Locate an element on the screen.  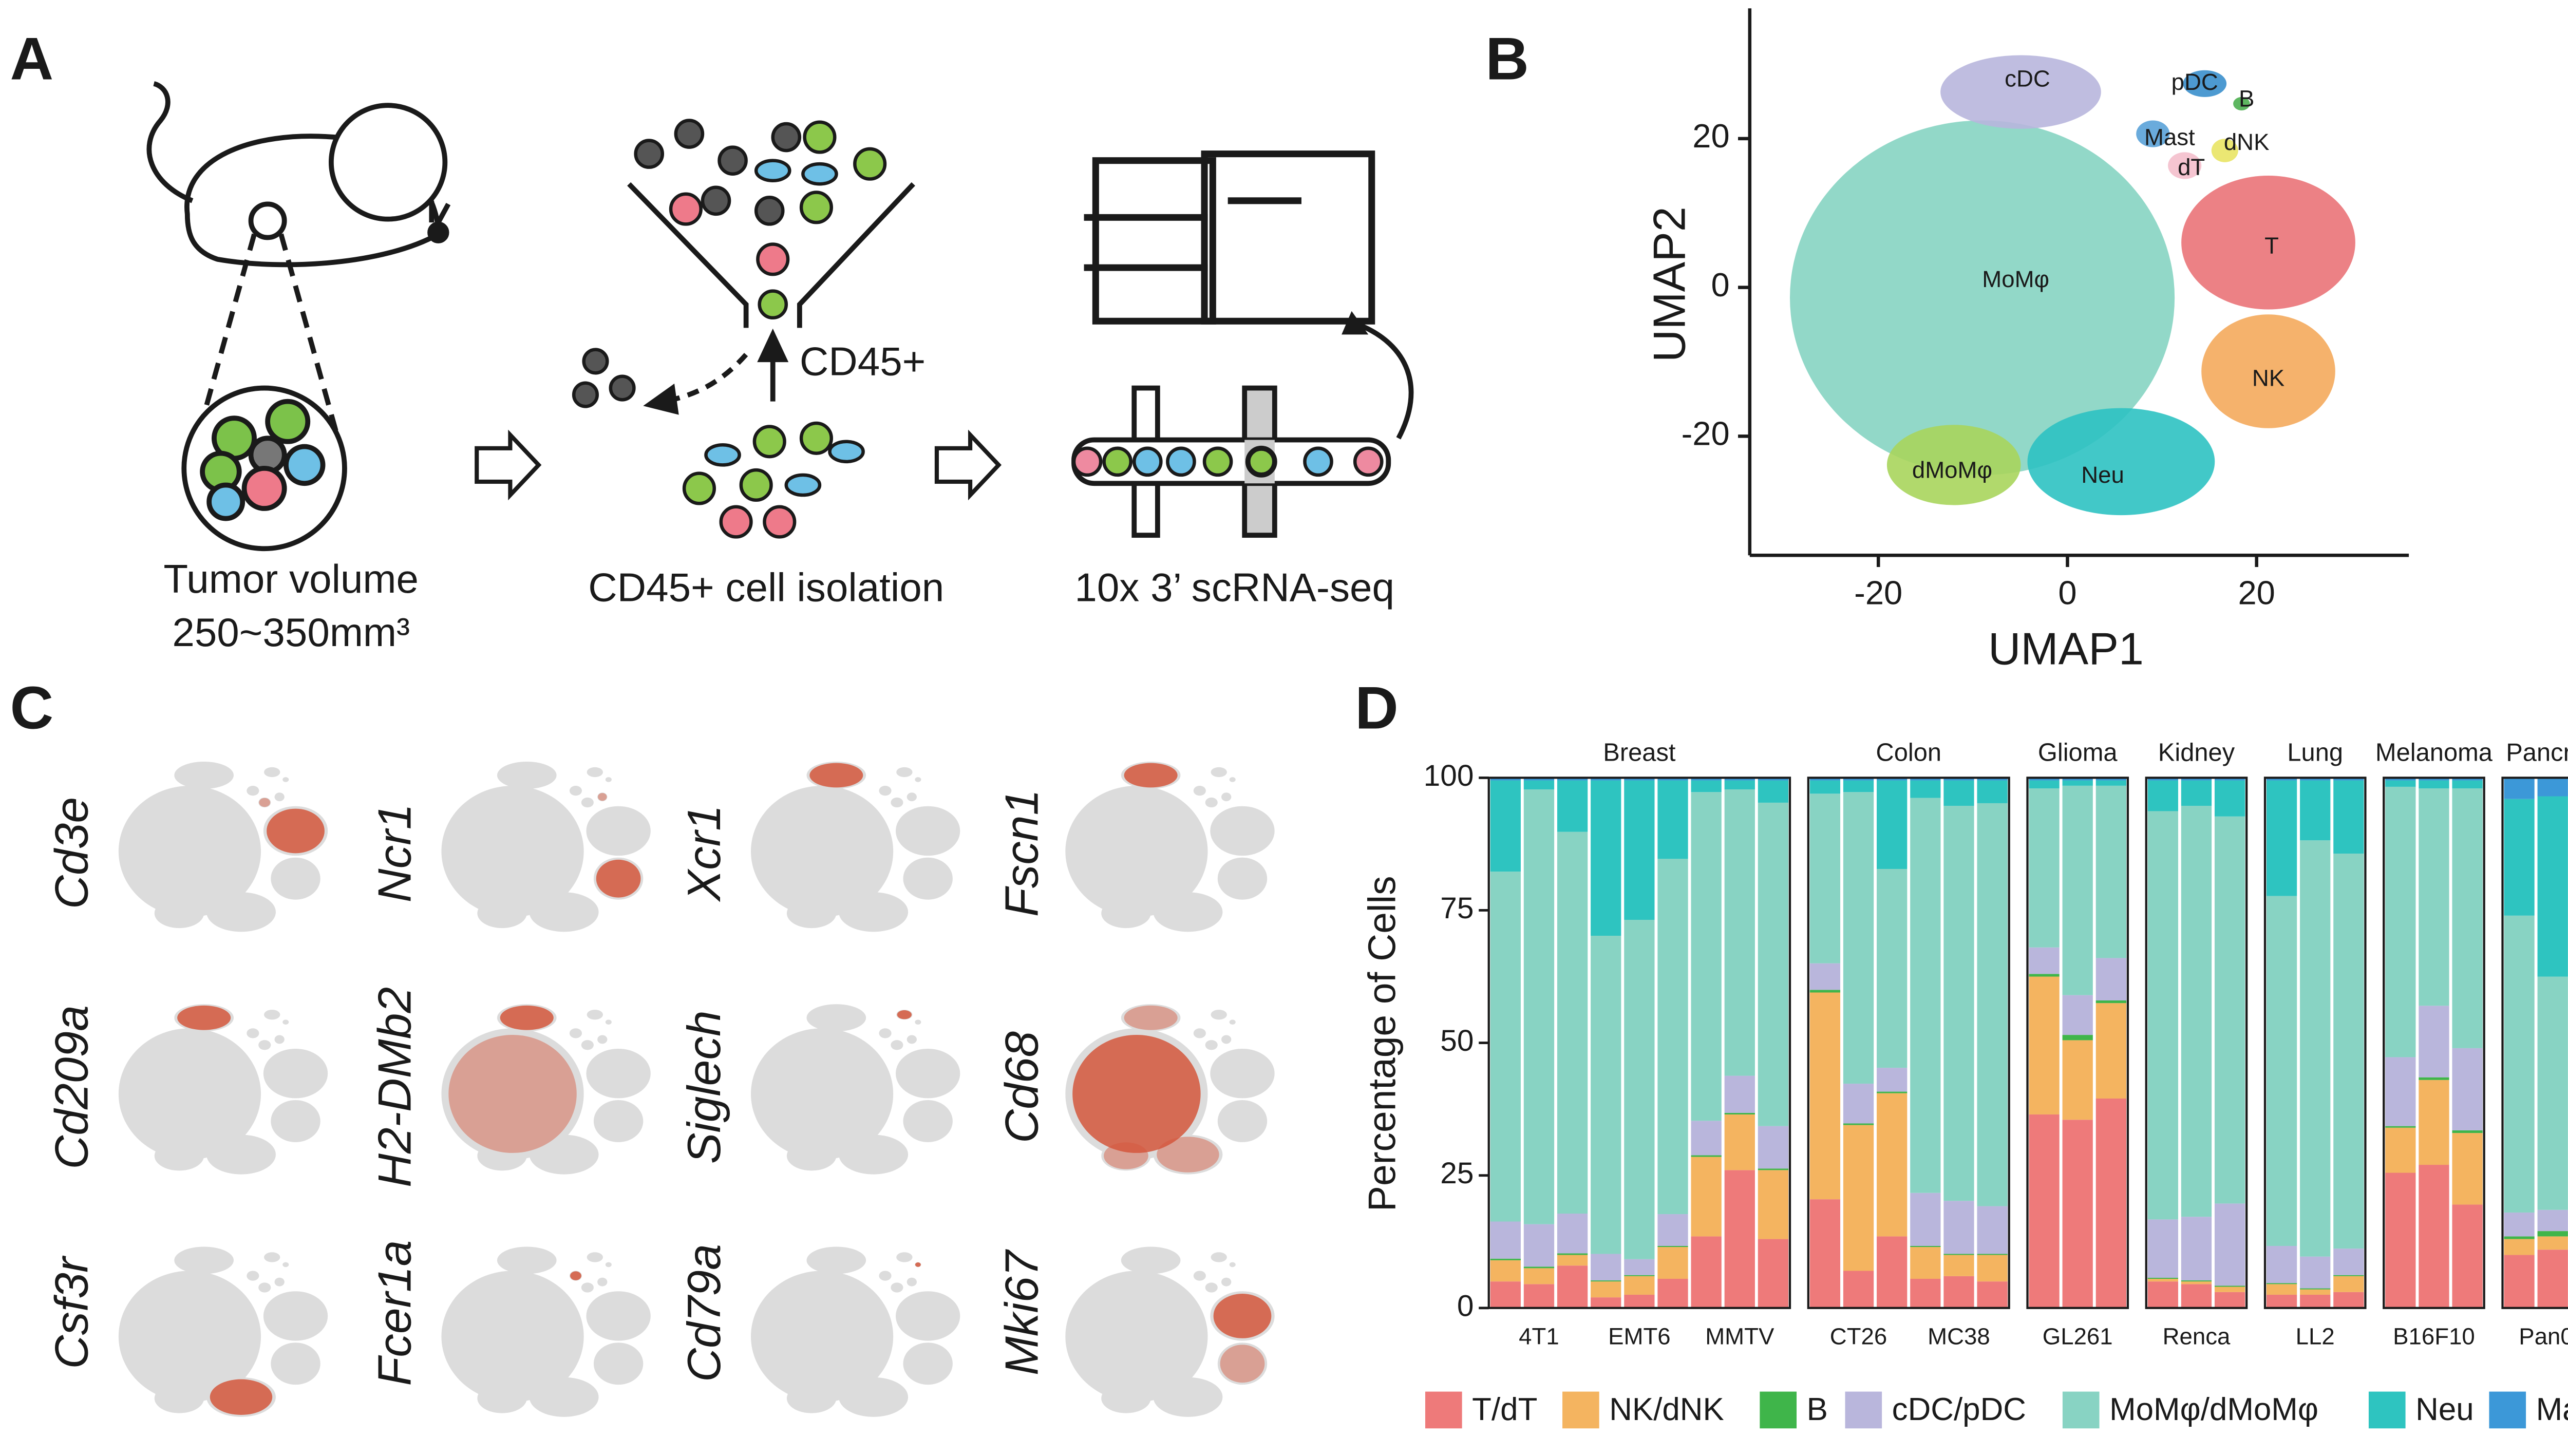
cluster-label: dNK is located at coordinates (2247, 142).